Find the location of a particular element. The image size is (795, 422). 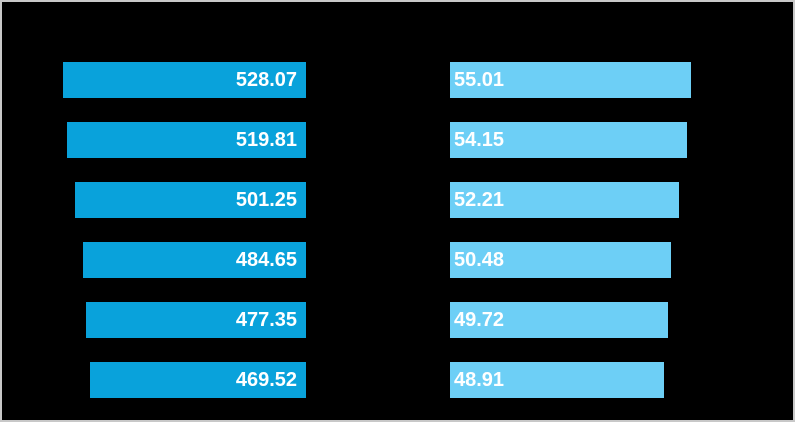

left-bar: 501.25 is located at coordinates (190, 200).